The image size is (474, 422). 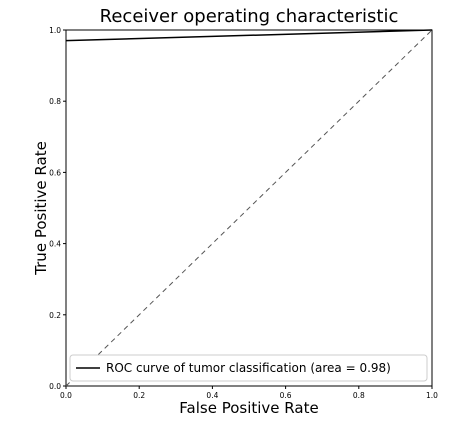 What do you see at coordinates (249, 393) in the screenshot?
I see `x-axis-ticks: 0.0 0.2 0.4 0.6 0.8 1.0` at bounding box center [249, 393].